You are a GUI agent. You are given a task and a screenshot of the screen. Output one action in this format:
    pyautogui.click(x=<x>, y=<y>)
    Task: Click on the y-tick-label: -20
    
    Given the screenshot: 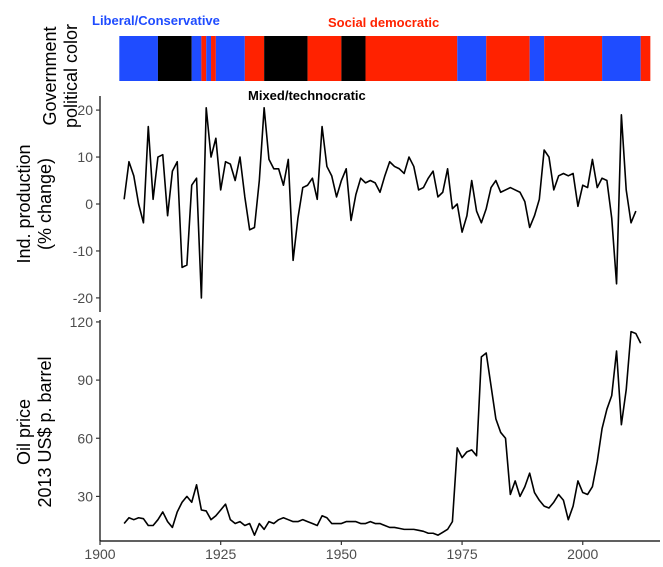 What is the action you would take?
    pyautogui.click(x=83, y=298)
    